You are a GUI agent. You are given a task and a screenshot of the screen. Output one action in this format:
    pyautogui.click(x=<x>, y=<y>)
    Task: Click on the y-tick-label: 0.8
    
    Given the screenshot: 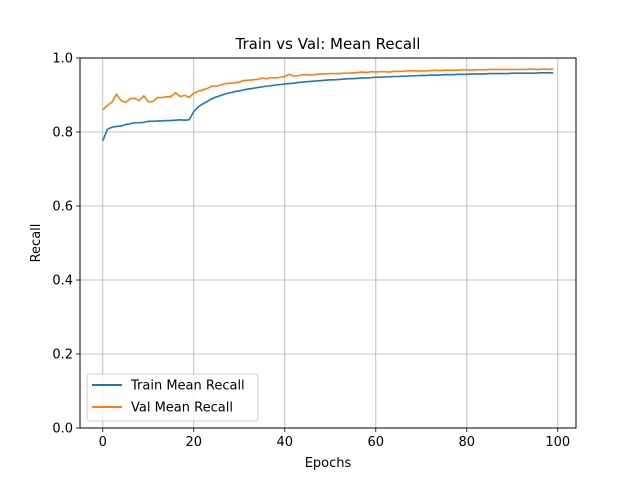 What is the action you would take?
    pyautogui.click(x=62, y=133)
    